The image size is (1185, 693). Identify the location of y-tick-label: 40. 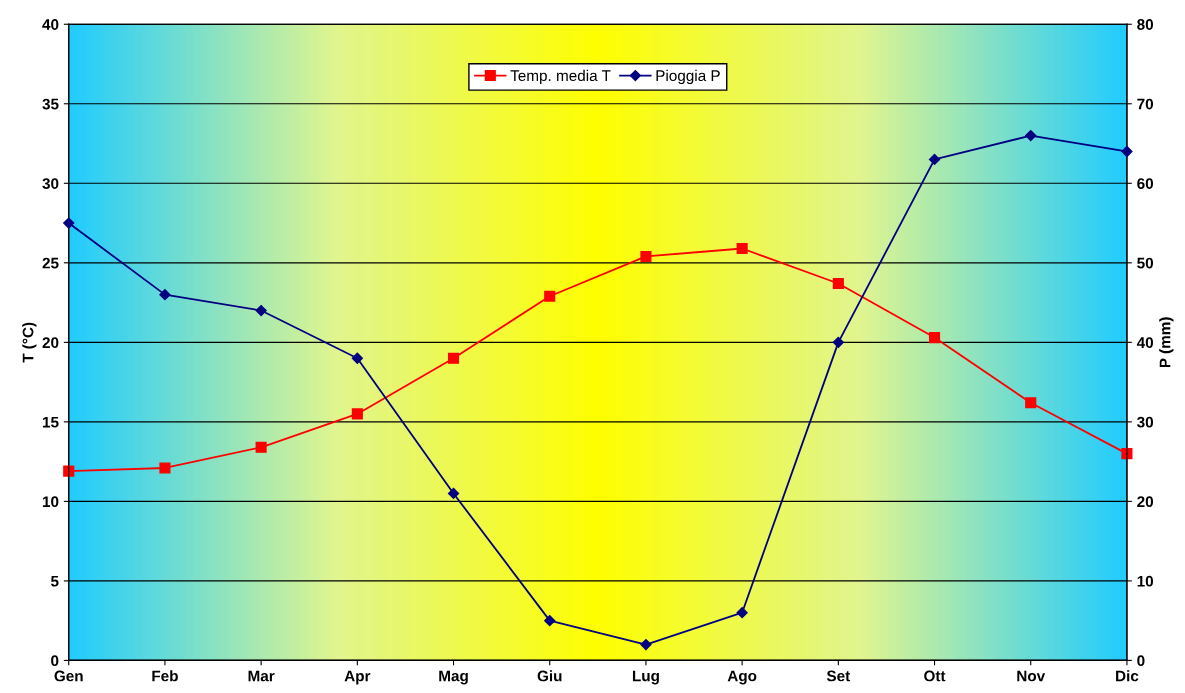
(50, 24).